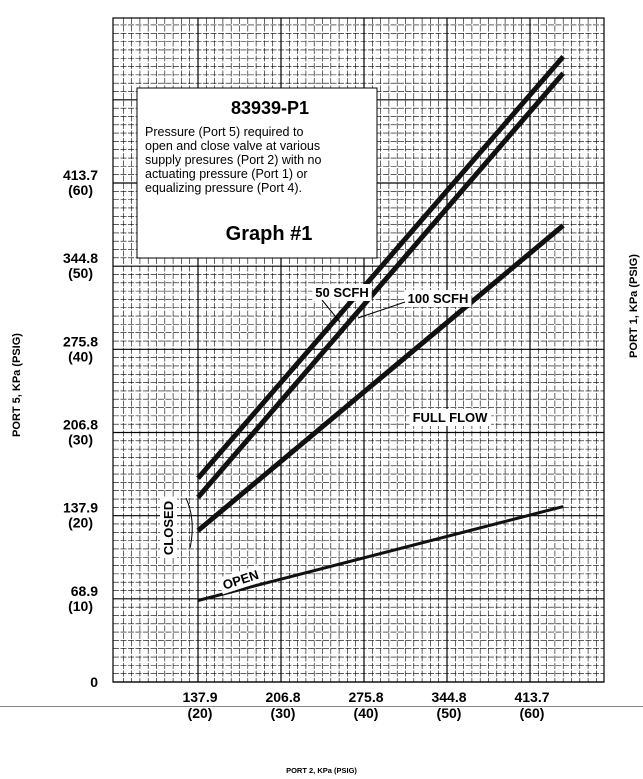  I want to click on x-tick-label-psig: (20), so click(200, 713).